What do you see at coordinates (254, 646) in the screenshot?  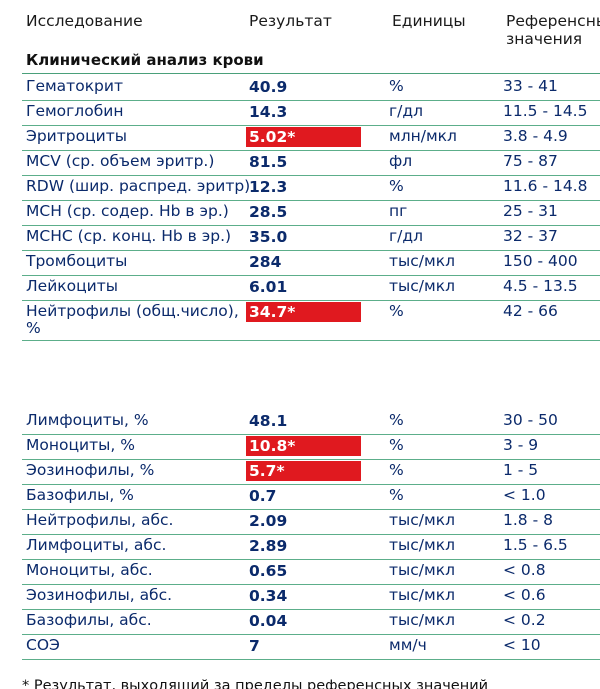 I see `result-value: 7` at bounding box center [254, 646].